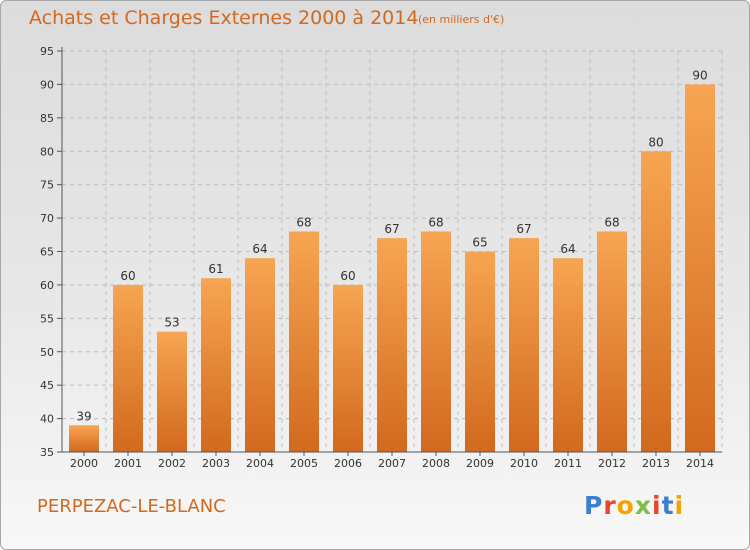  What do you see at coordinates (392, 463) in the screenshot?
I see `x-tick-label: 2007` at bounding box center [392, 463].